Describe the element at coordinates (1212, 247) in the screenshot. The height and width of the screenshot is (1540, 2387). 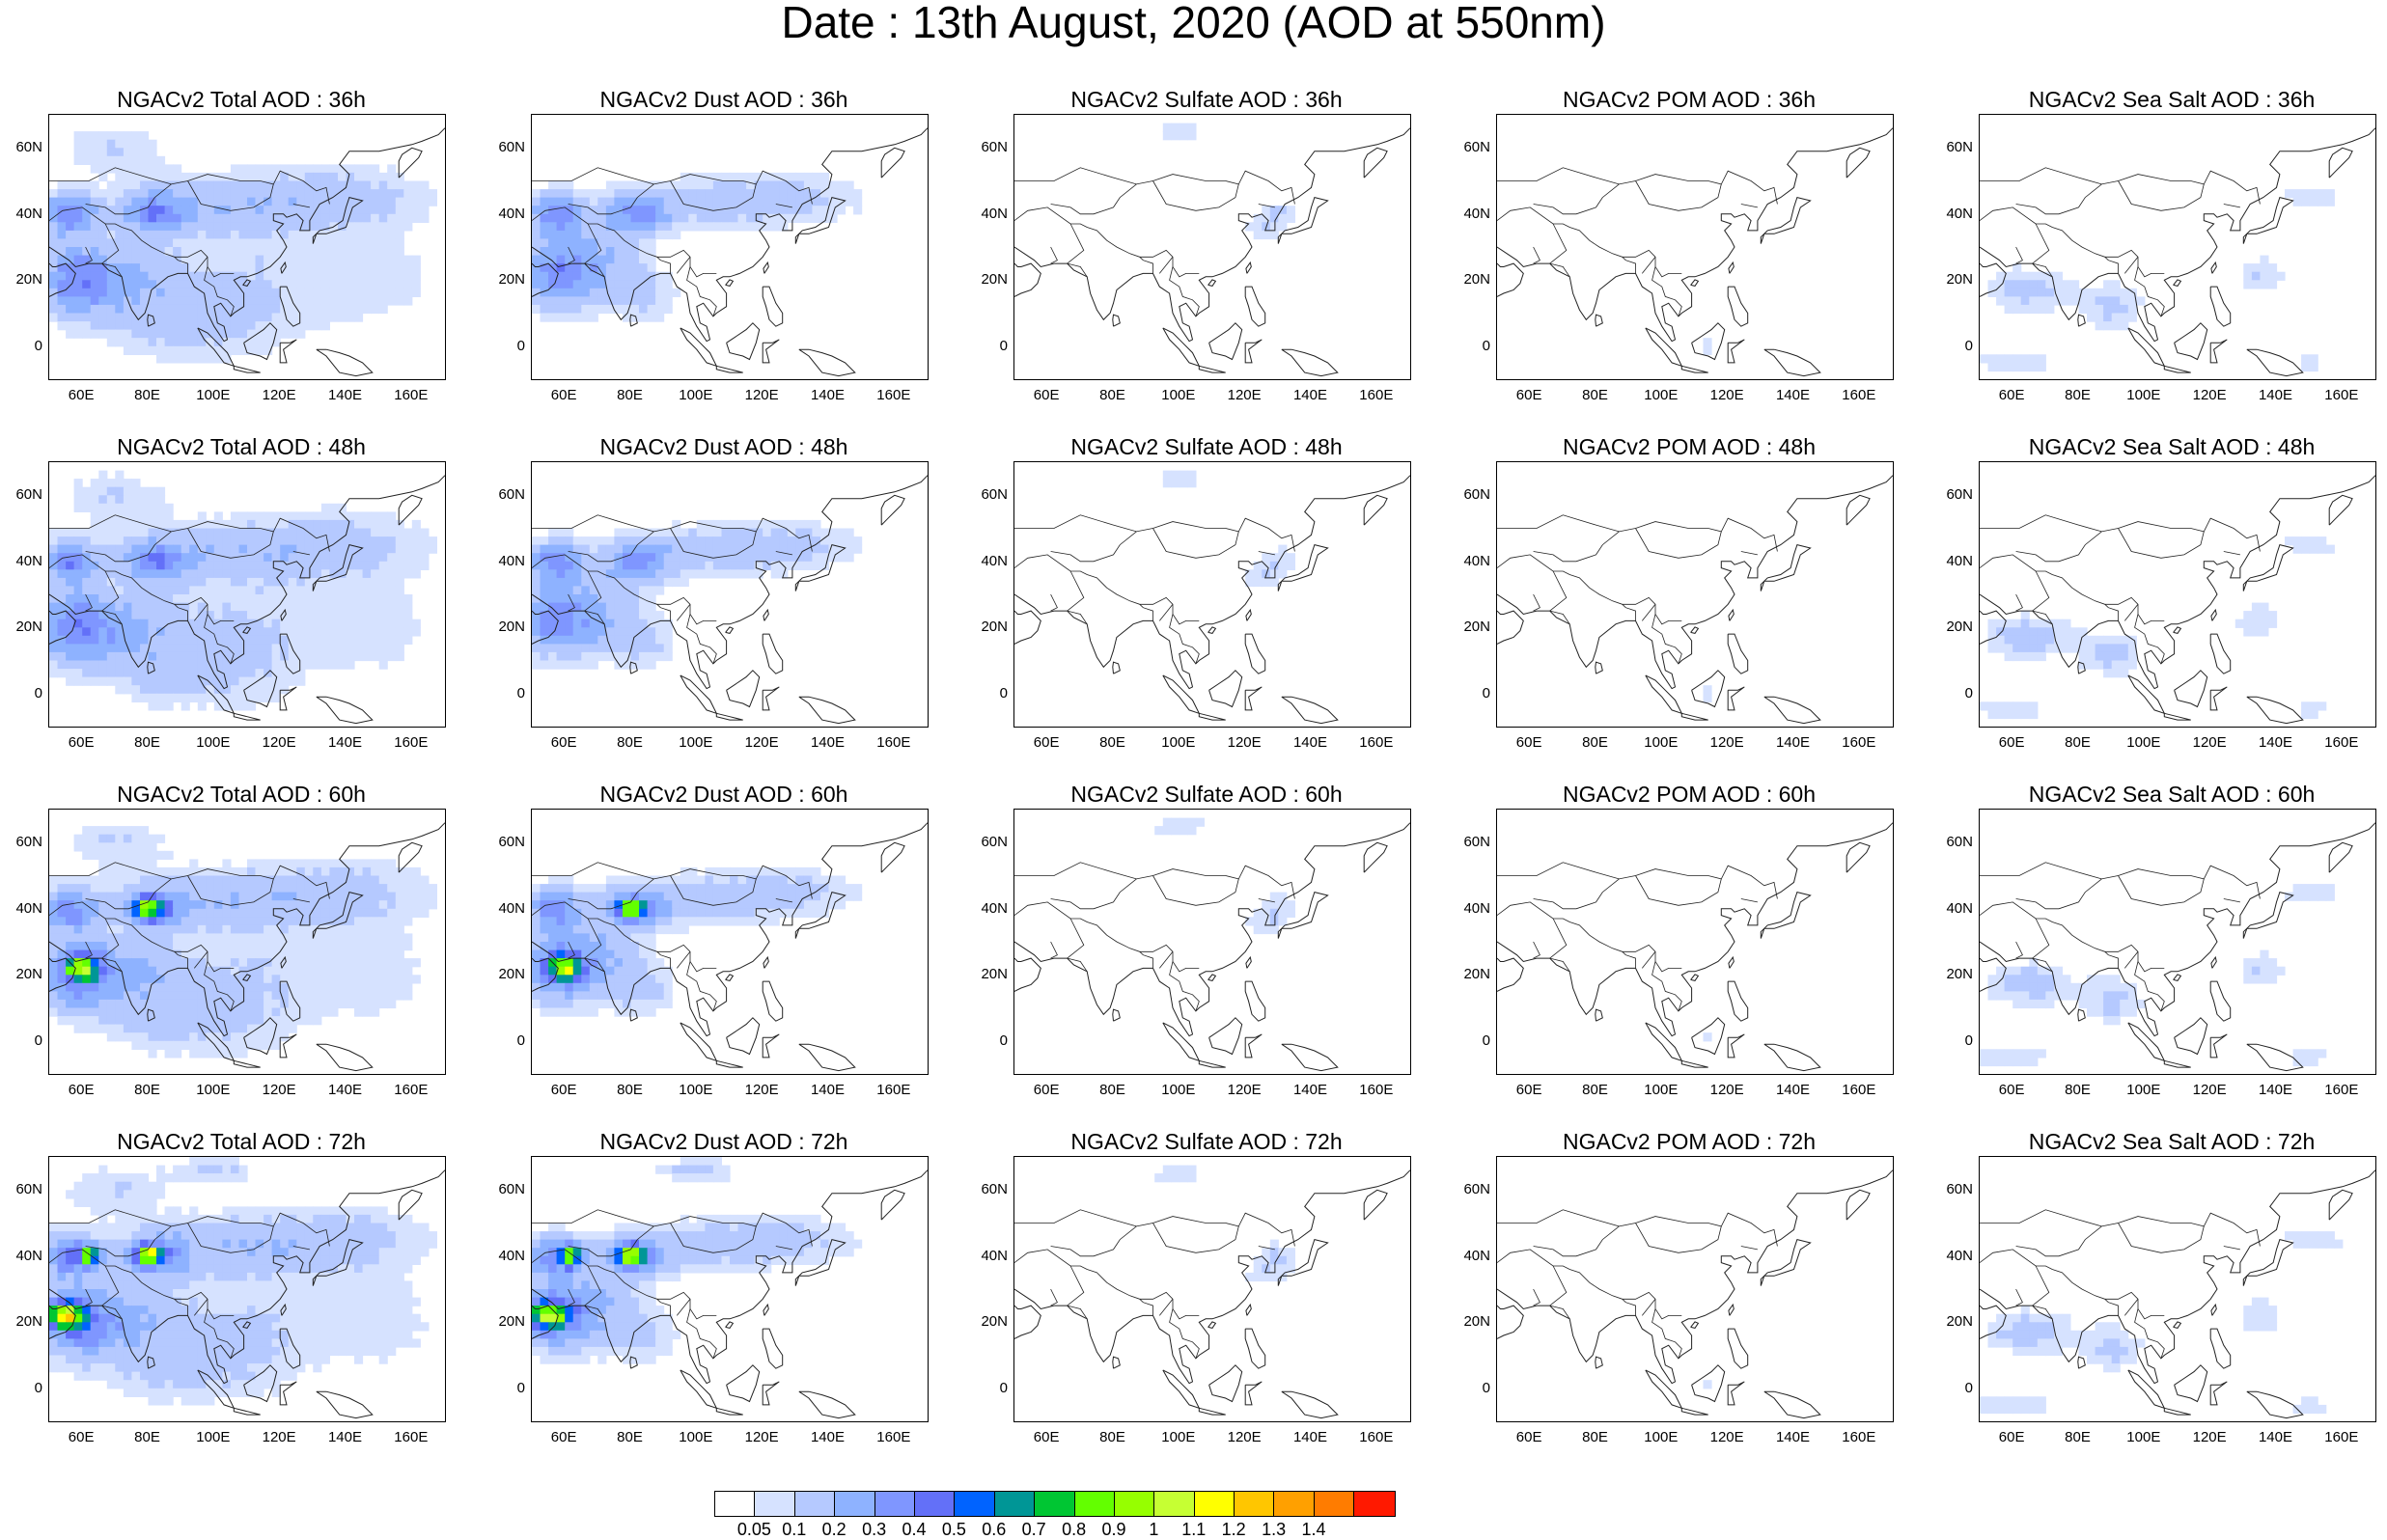
I see `map-area` at that location.